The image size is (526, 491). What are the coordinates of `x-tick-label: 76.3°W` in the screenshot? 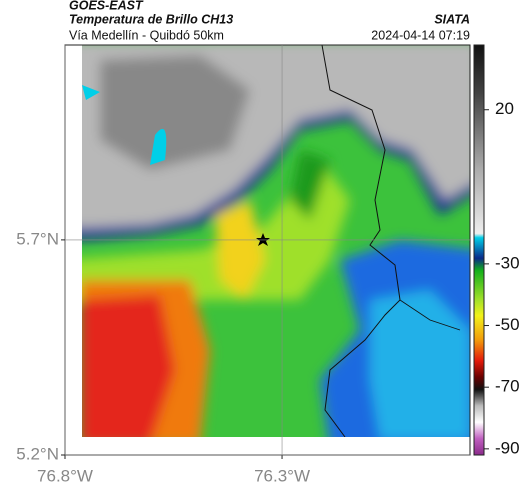 It's located at (282, 475).